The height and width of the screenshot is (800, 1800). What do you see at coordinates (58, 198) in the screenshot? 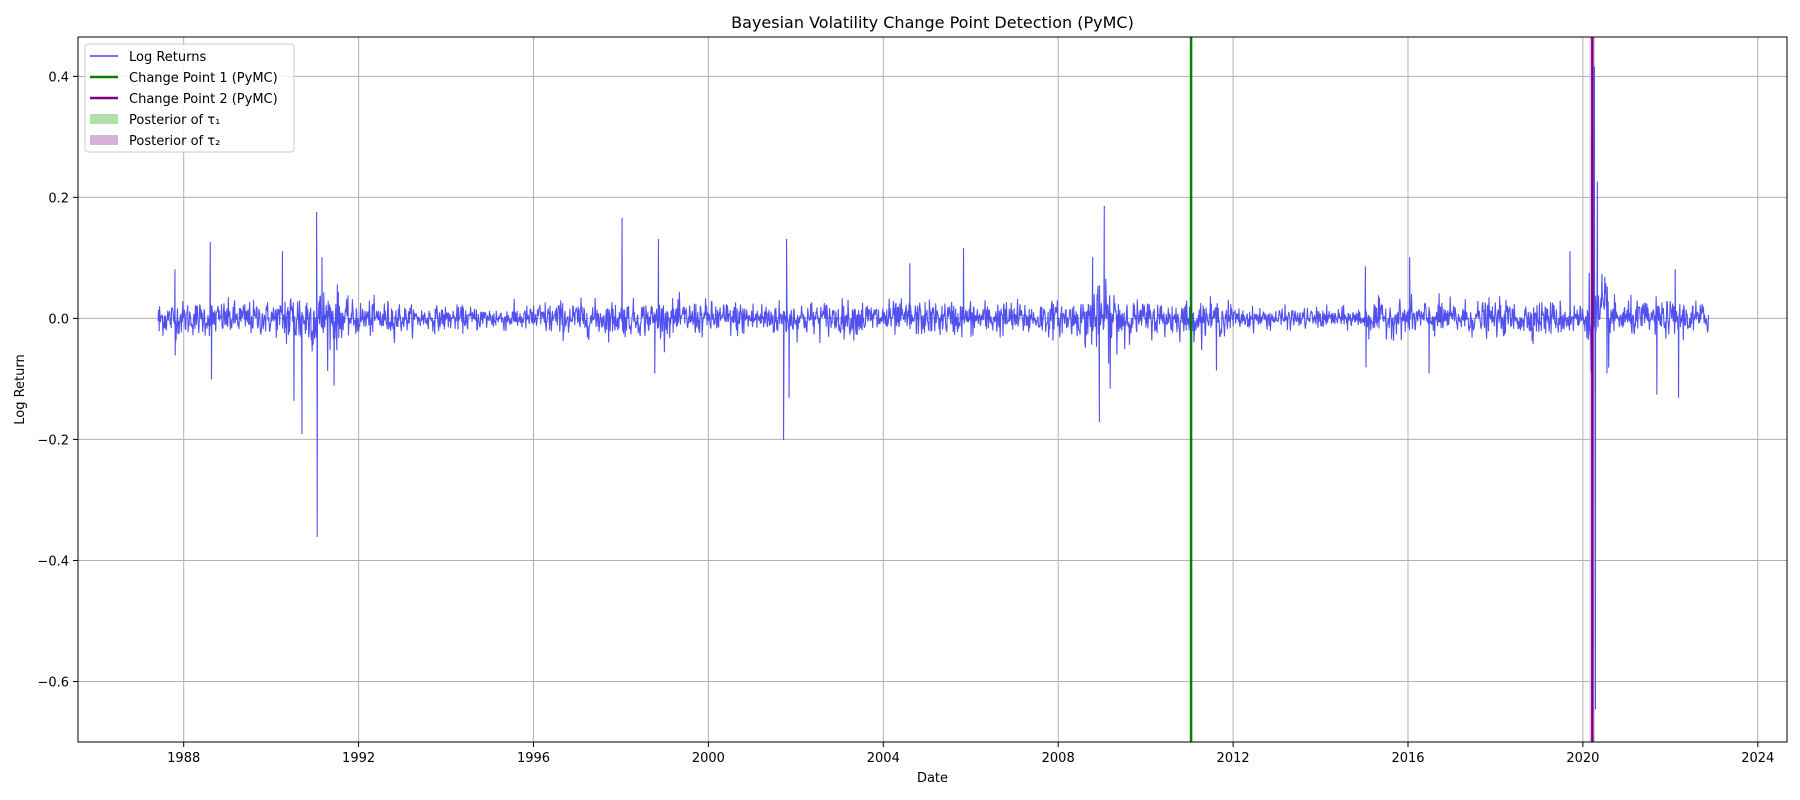
I see `y-tick-label: 0.2` at bounding box center [58, 198].